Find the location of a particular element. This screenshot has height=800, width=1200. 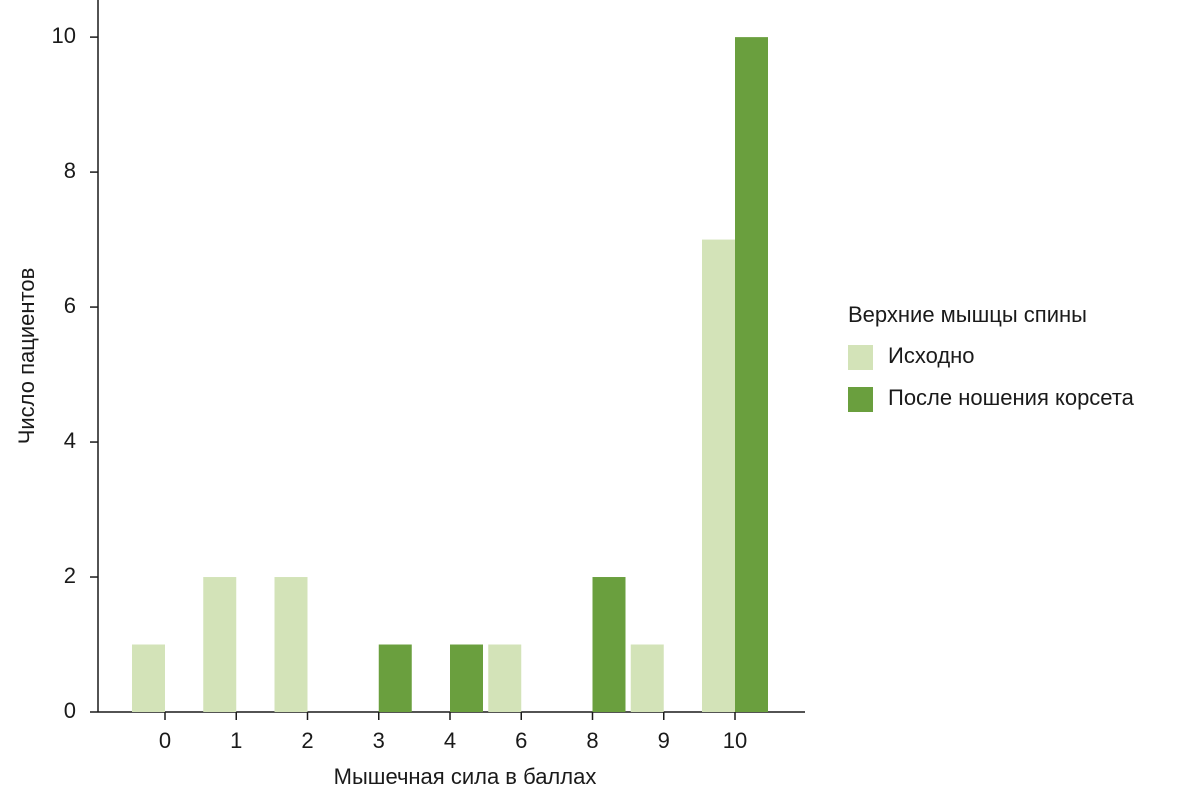

x-tick-label: 2 is located at coordinates (307, 740).